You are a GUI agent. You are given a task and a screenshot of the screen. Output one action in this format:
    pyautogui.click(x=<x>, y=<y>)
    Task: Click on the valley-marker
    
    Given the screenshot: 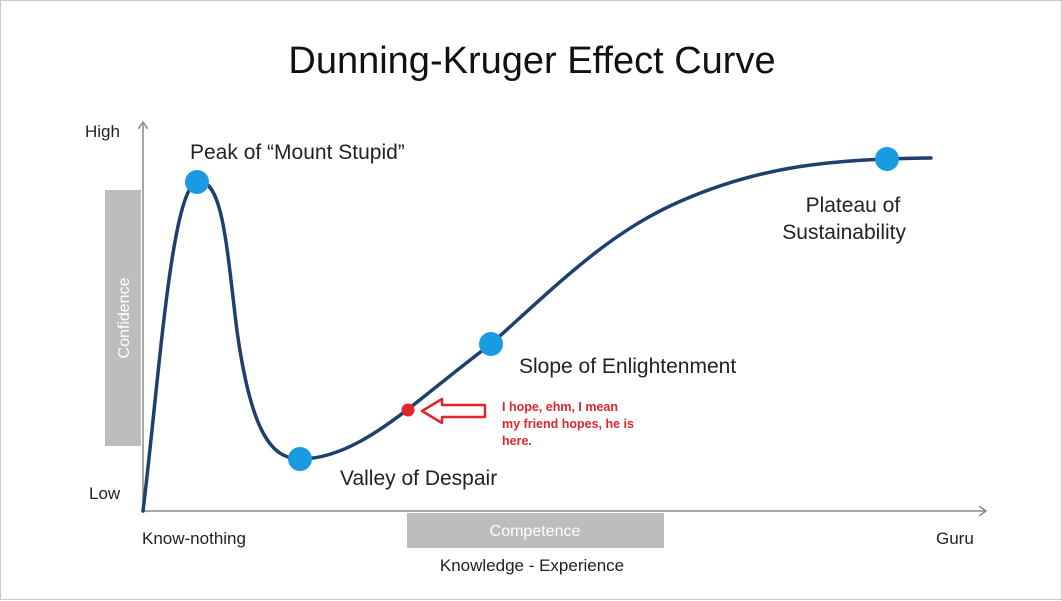 What is the action you would take?
    pyautogui.click(x=300, y=459)
    